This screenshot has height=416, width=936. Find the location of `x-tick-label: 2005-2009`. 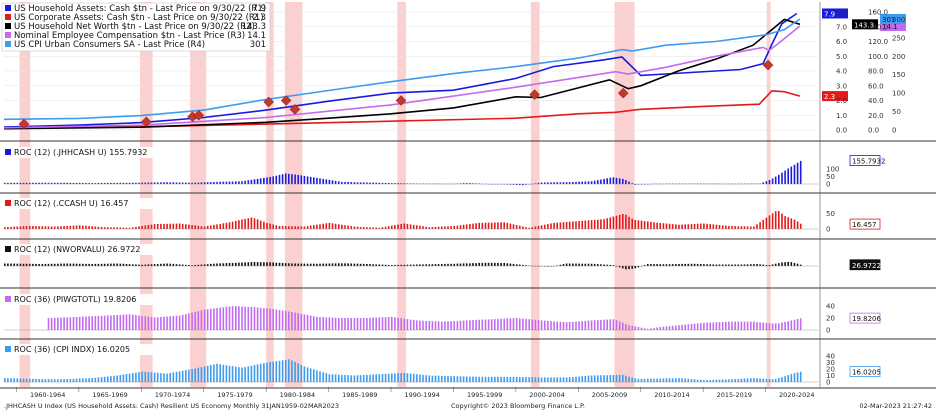

x-tick-label: 2005-2009 is located at coordinates (609, 395).